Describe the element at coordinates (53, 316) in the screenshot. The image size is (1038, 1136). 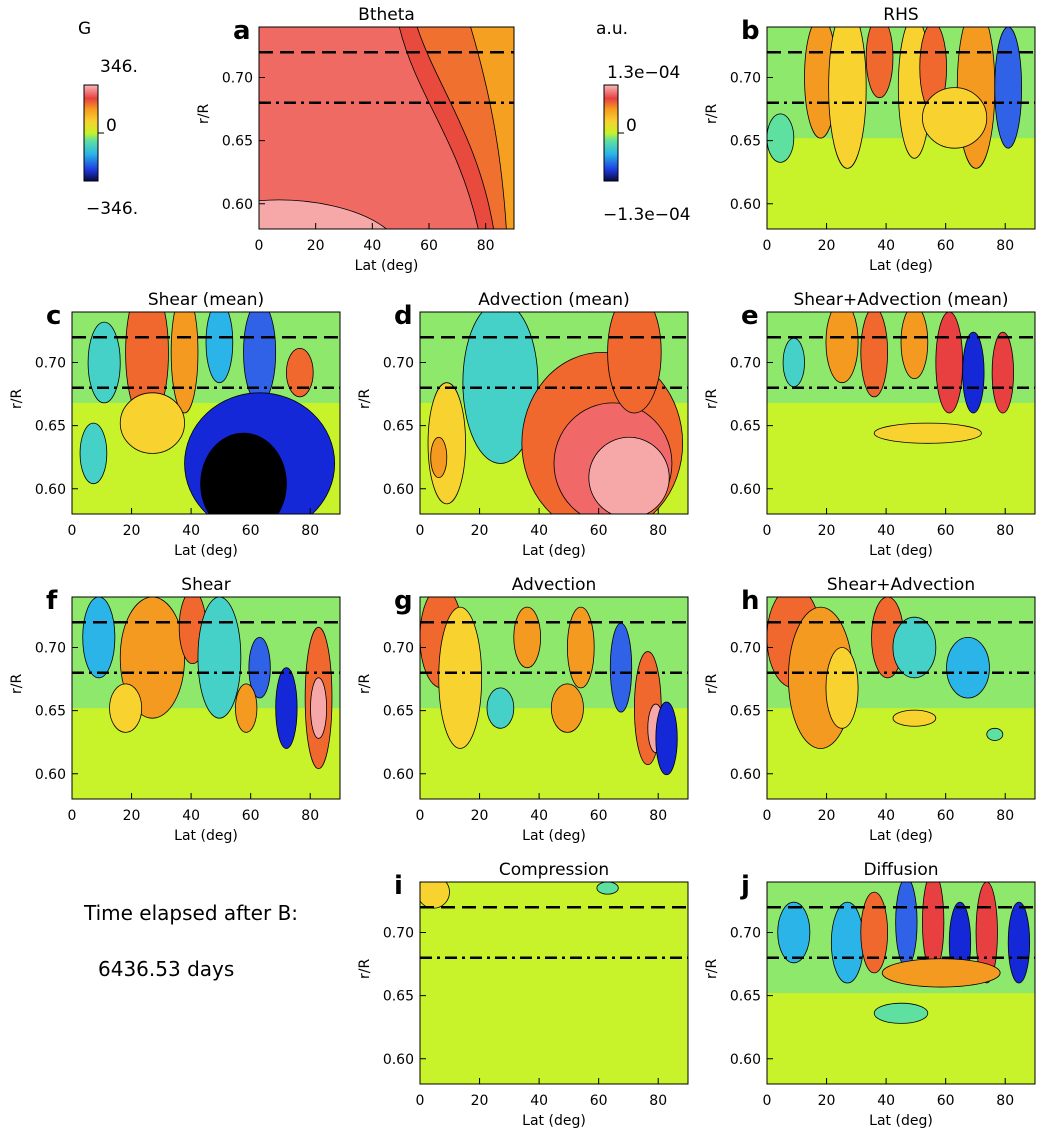
I see `panel-letter: c` at that location.